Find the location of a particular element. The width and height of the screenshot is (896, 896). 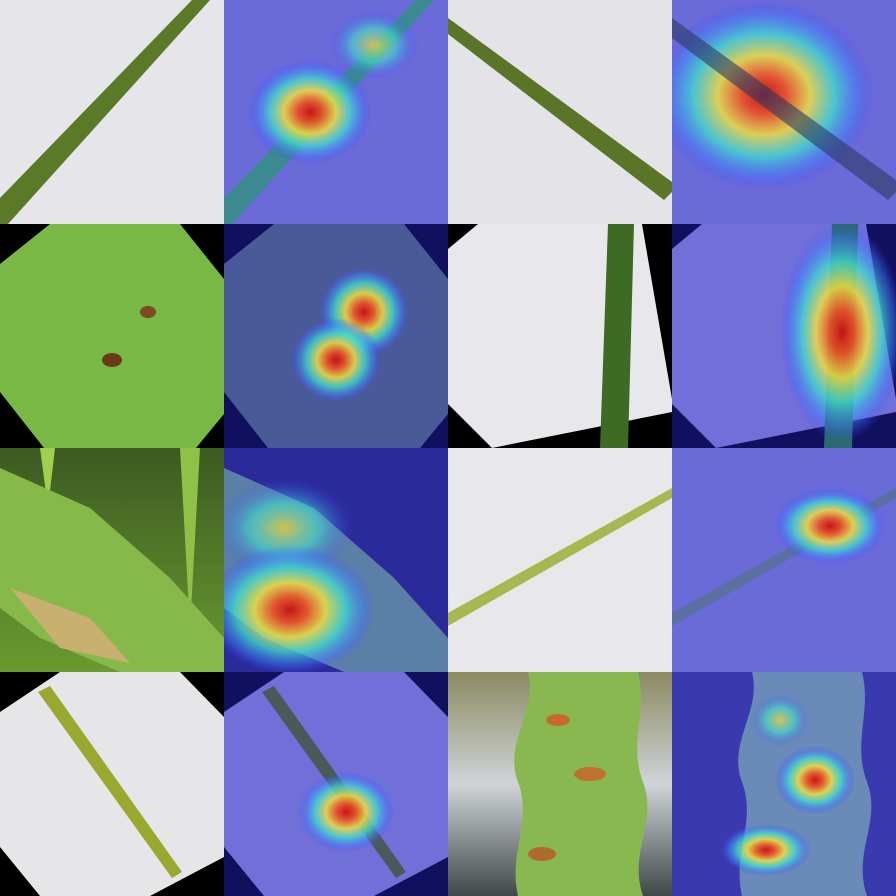

background-paper is located at coordinates (560, 336).